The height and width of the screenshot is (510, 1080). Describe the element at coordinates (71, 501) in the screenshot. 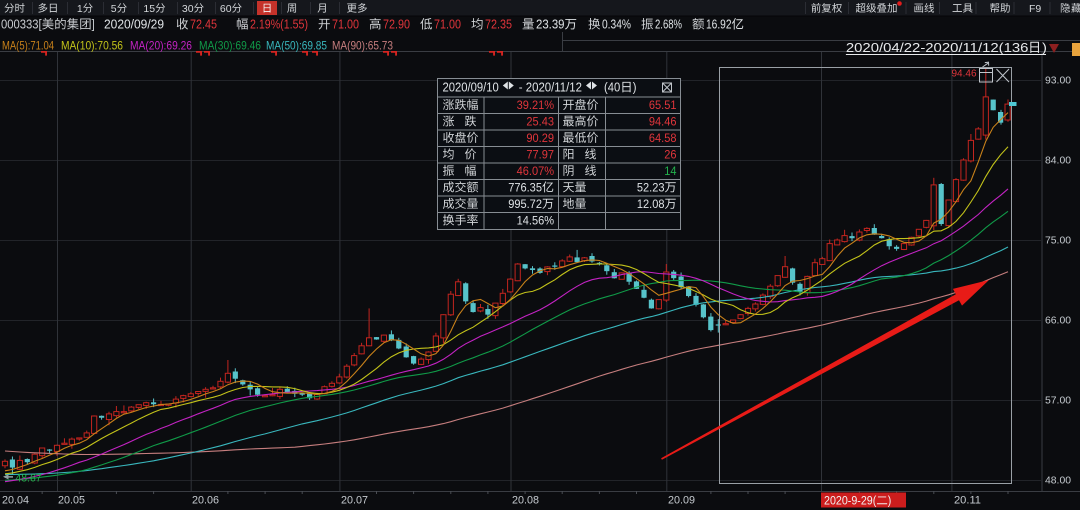

I see `svg-text: 20.05` at that location.